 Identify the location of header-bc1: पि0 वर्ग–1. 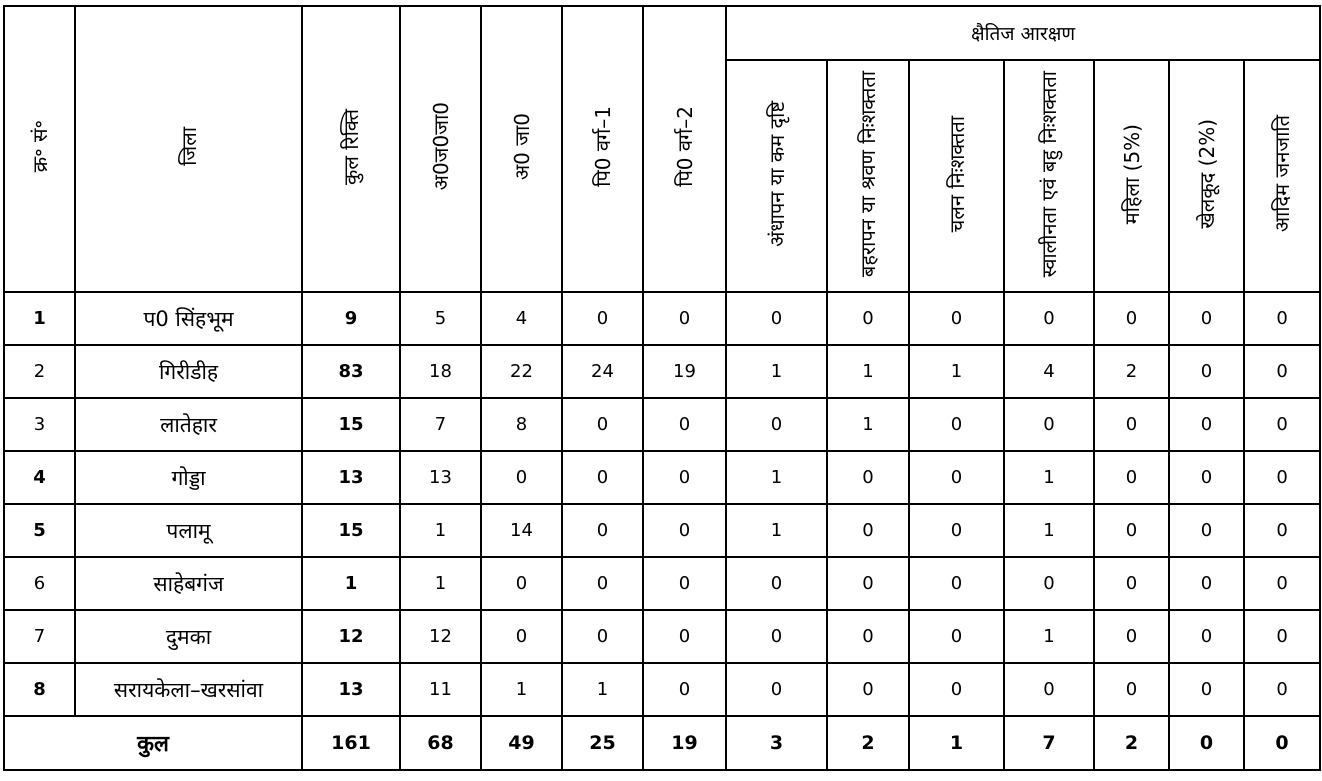
(602, 149).